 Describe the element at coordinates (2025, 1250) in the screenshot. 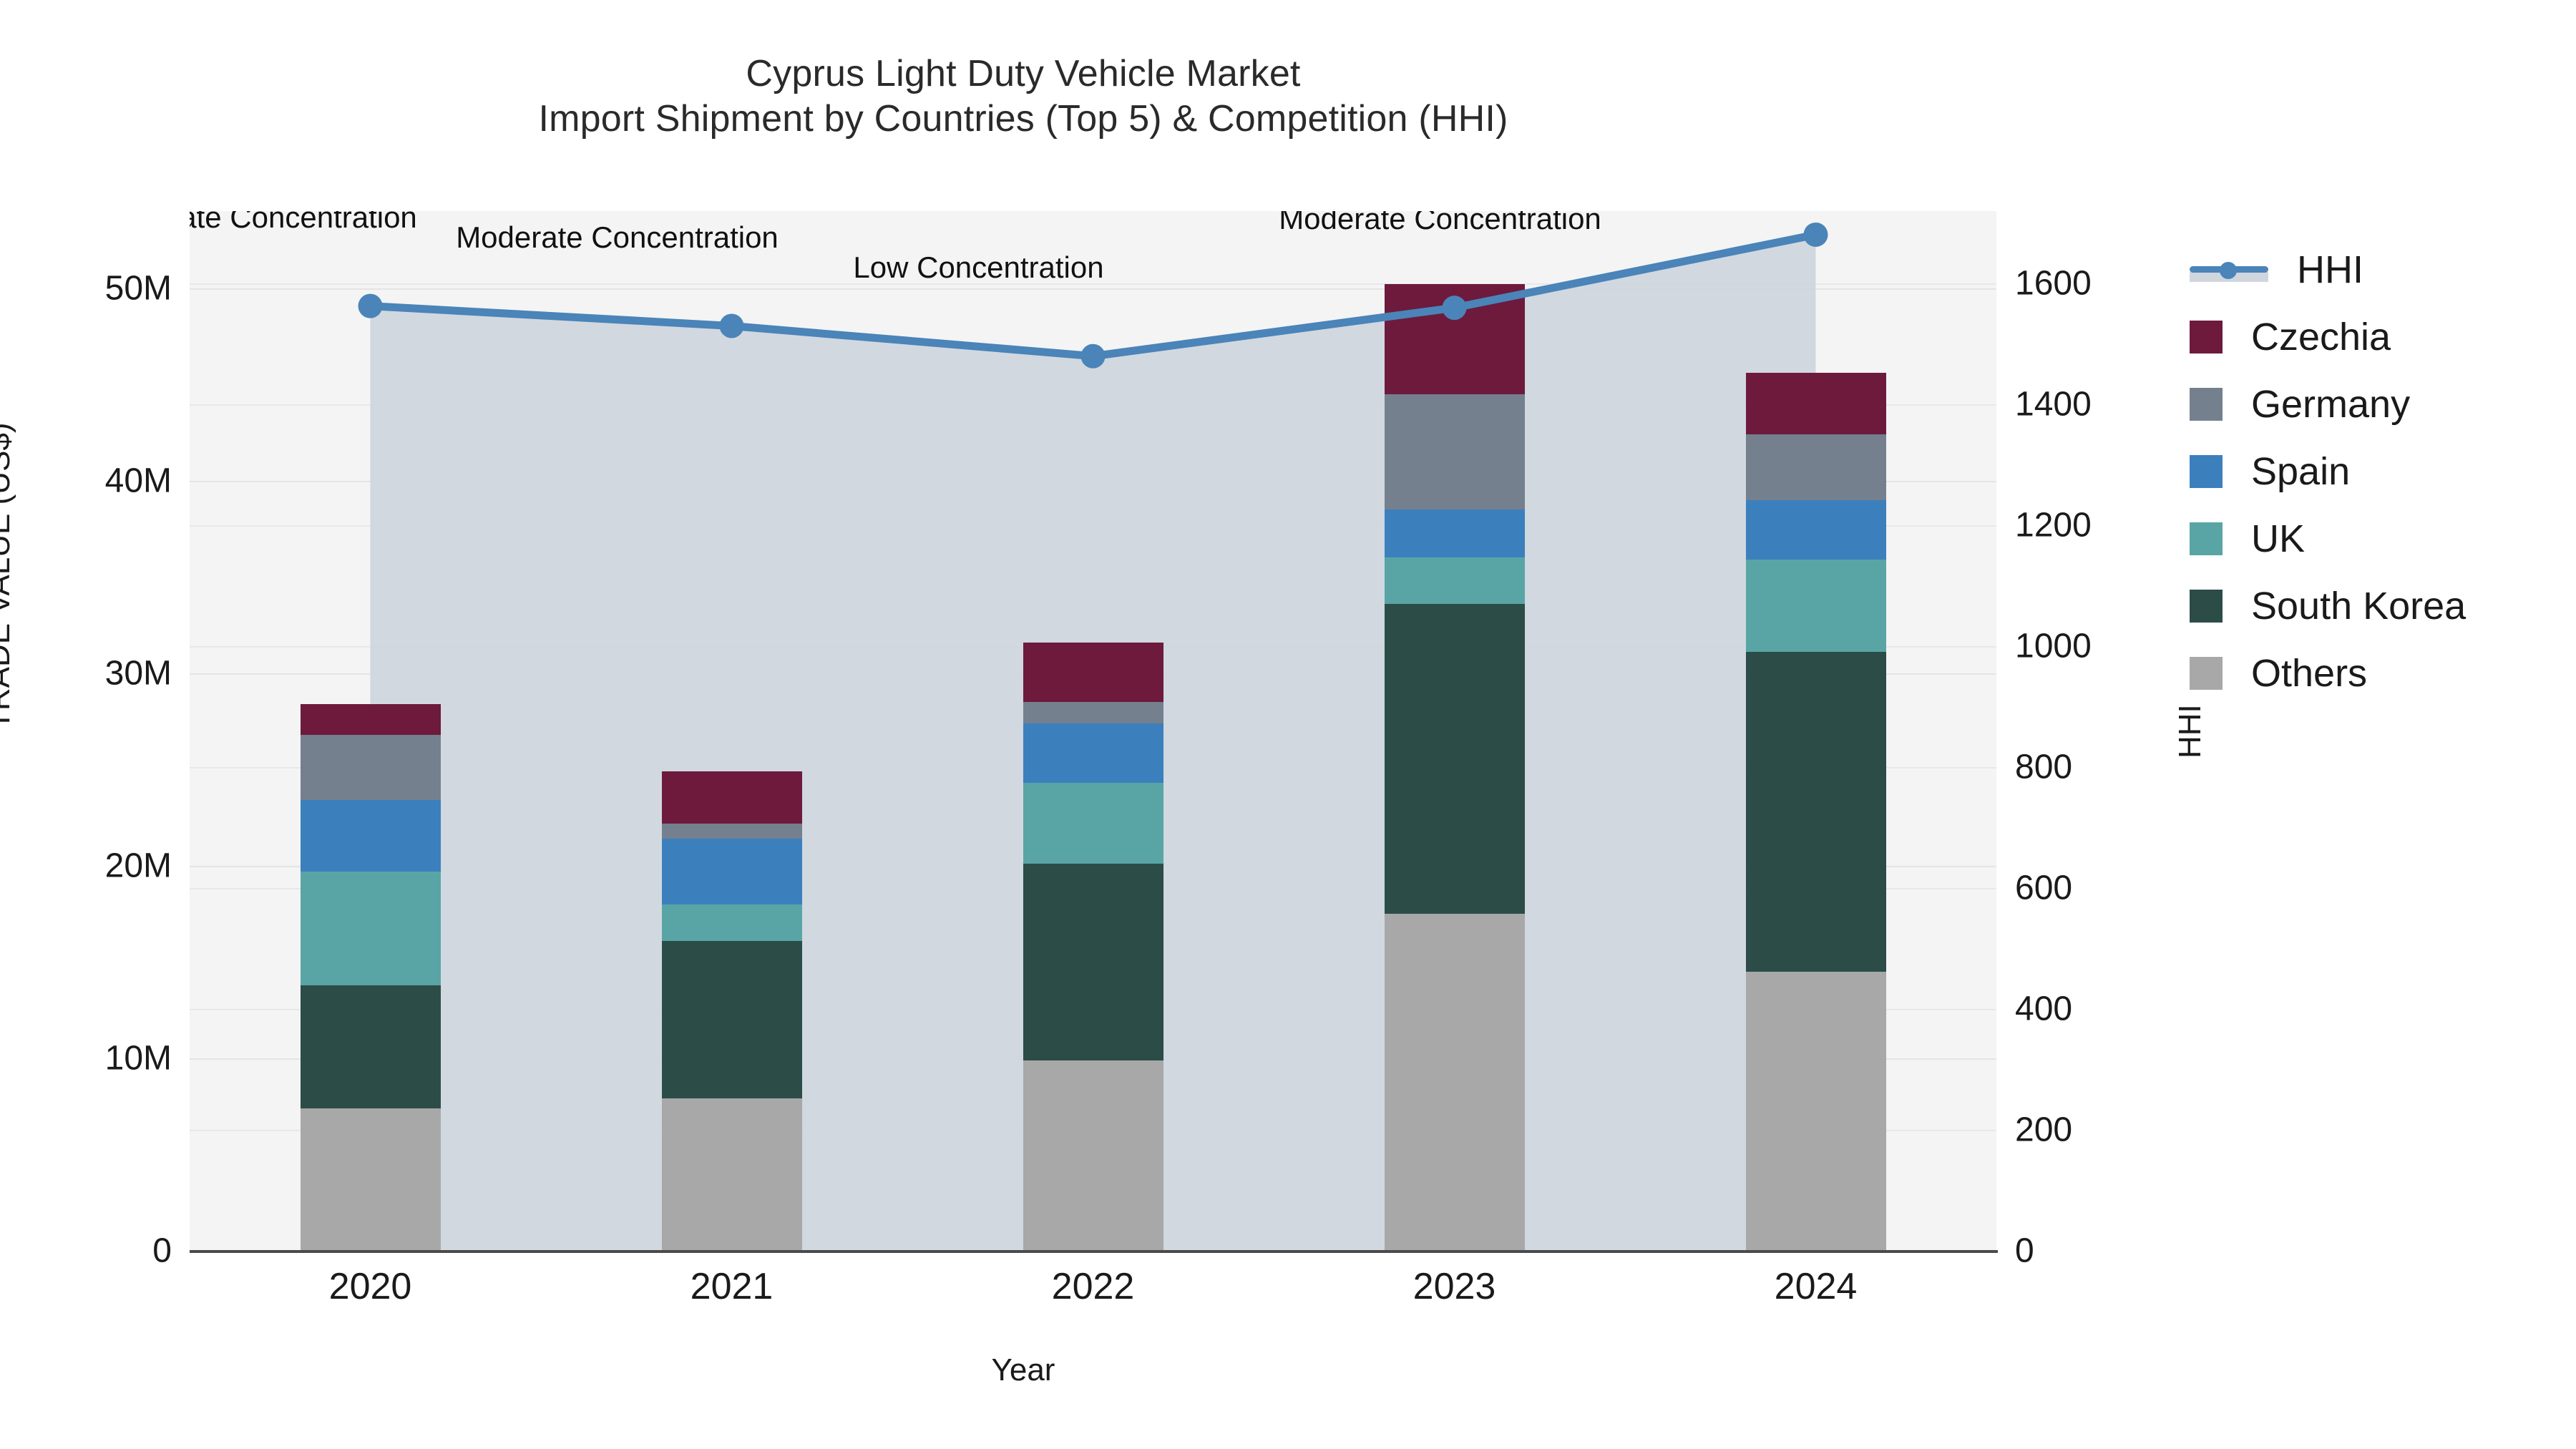

I see `y2-tick-label: 0` at that location.